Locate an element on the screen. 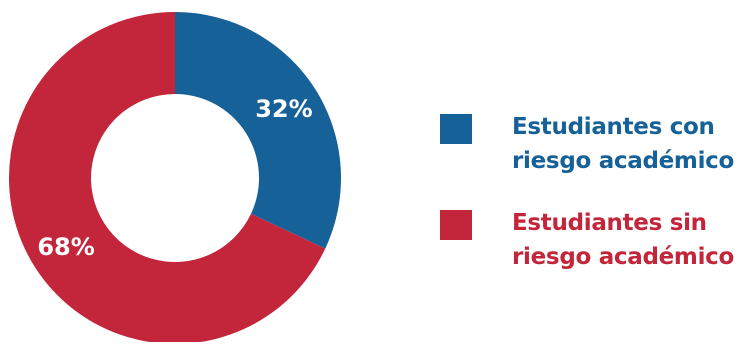 Image resolution: width=745 pixels, height=346 pixels. legend-swatch-con-riesgo is located at coordinates (456, 129).